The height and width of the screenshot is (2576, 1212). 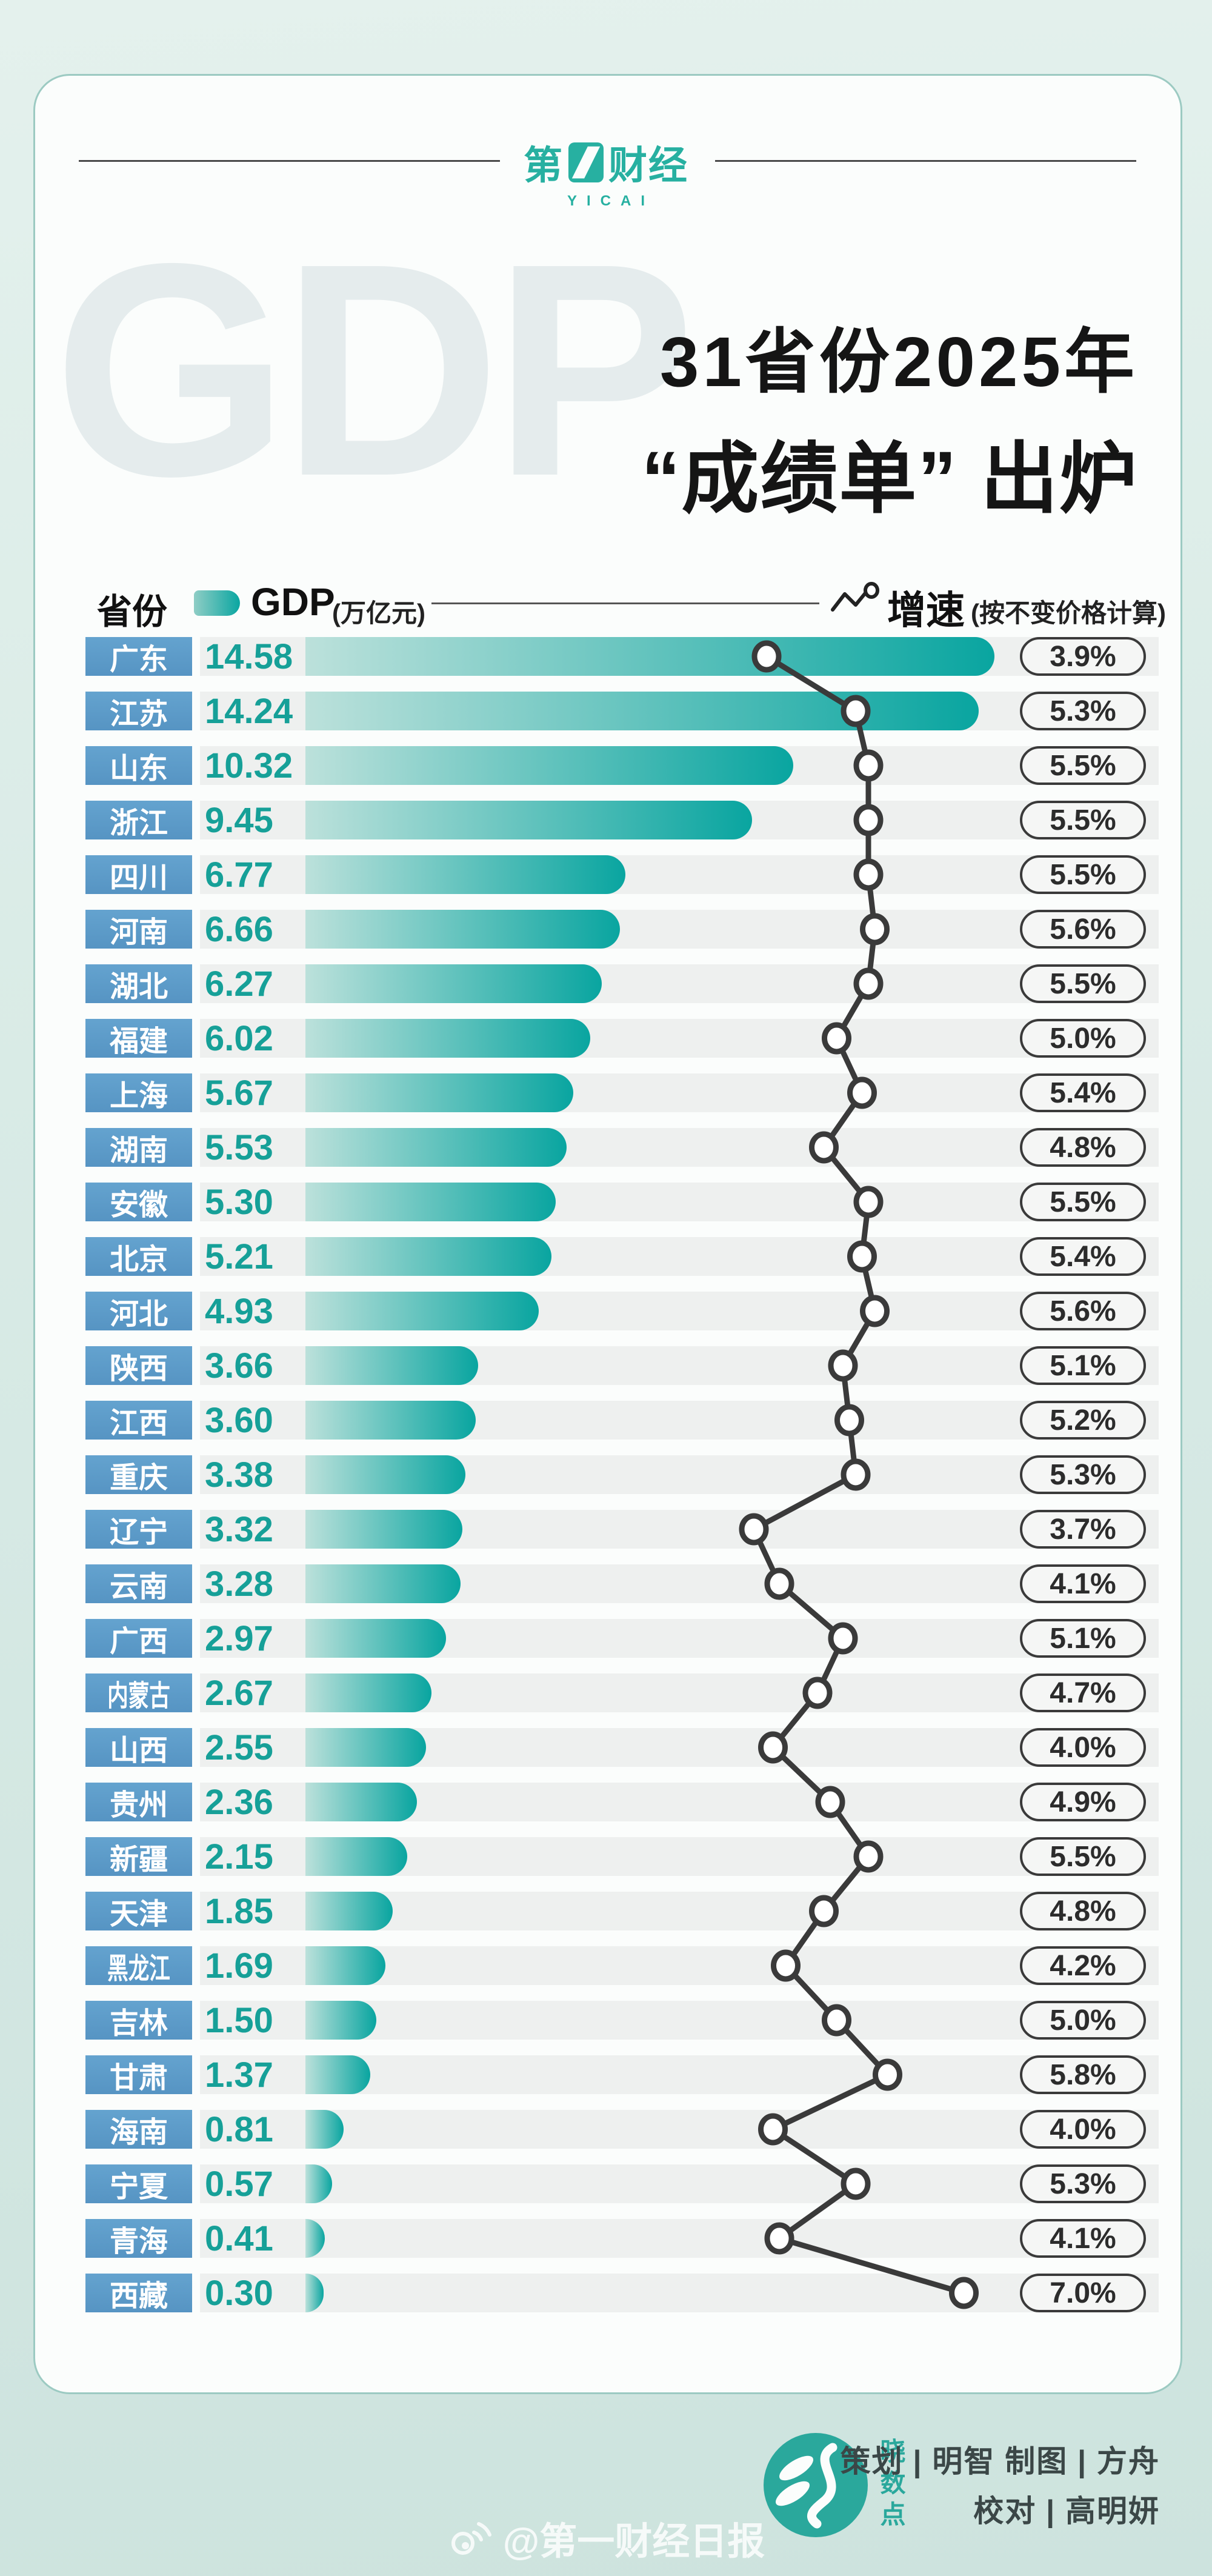 I want to click on gdp-value: 6.66, so click(x=239, y=929).